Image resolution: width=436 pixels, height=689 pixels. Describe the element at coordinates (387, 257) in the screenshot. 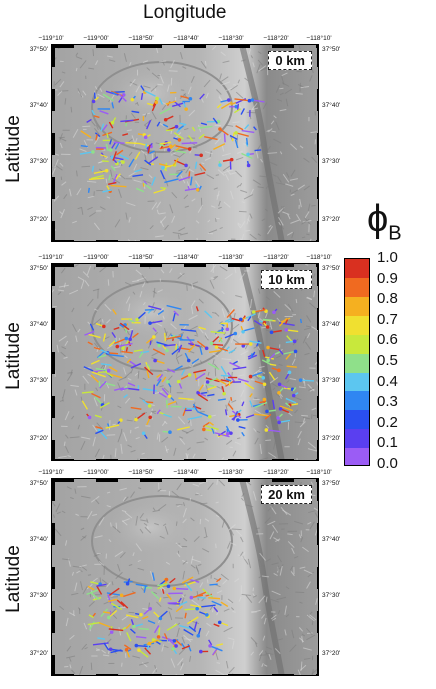

I see `colorbar-tick-label: 1.0` at that location.